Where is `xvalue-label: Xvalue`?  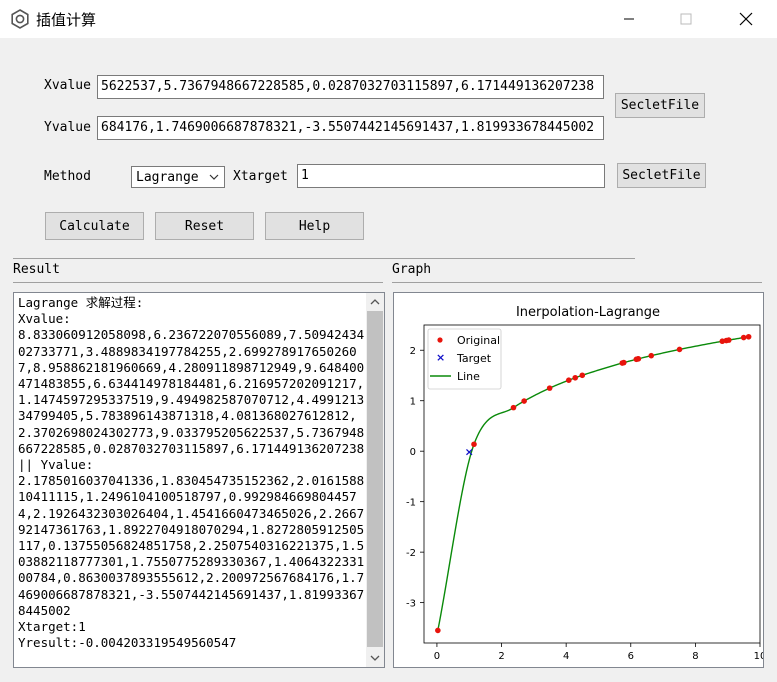
xvalue-label: Xvalue is located at coordinates (67, 85).